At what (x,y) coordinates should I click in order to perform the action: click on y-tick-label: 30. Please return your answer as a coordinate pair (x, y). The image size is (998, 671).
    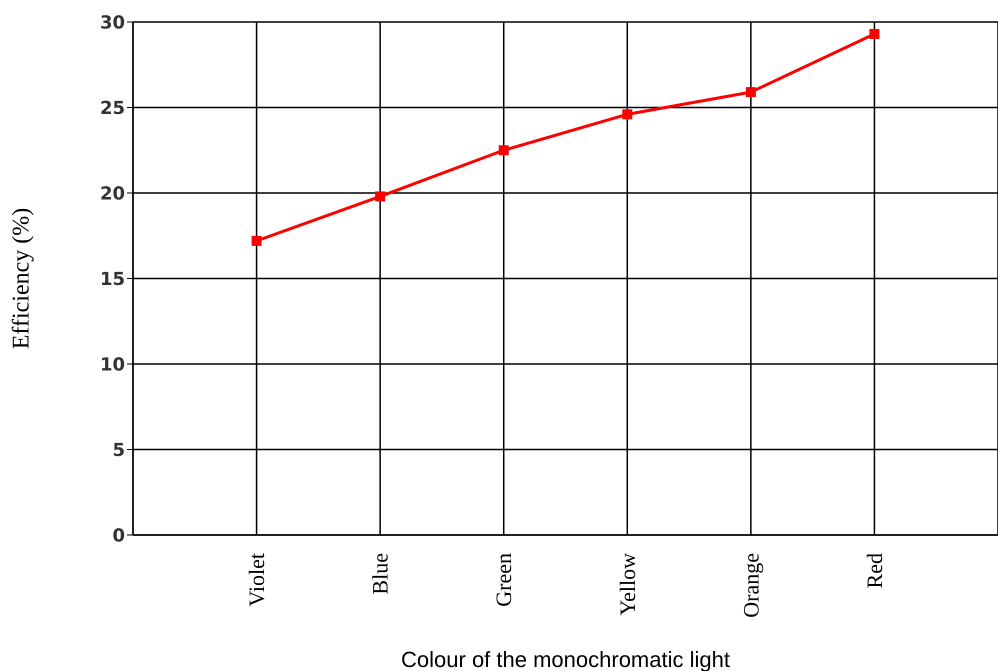
    Looking at the image, I should click on (112, 23).